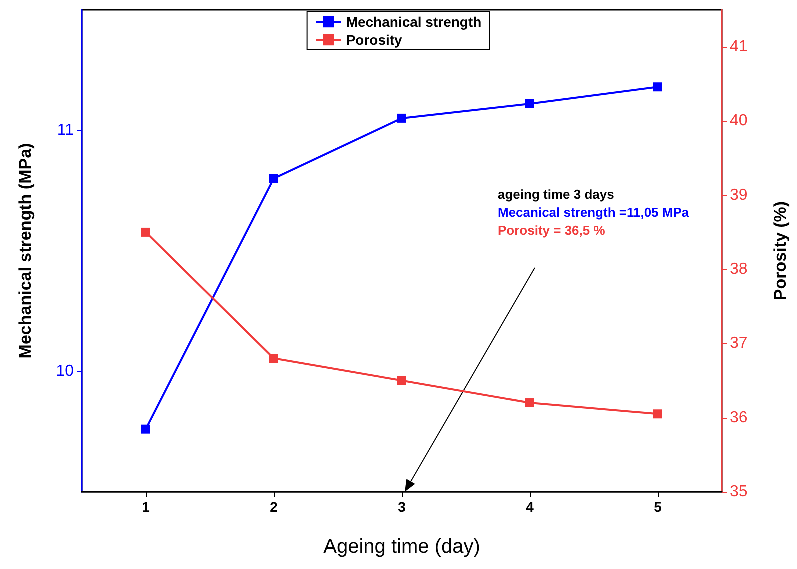  What do you see at coordinates (739, 47) in the screenshot?
I see `y2-tick-label: 41` at bounding box center [739, 47].